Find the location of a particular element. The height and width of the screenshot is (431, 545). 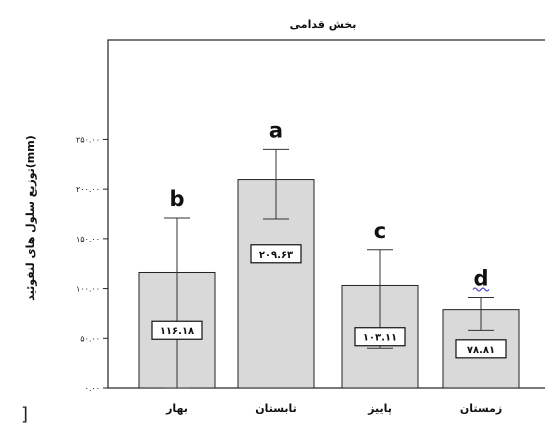

significance-letter: c is located at coordinates (380, 231).